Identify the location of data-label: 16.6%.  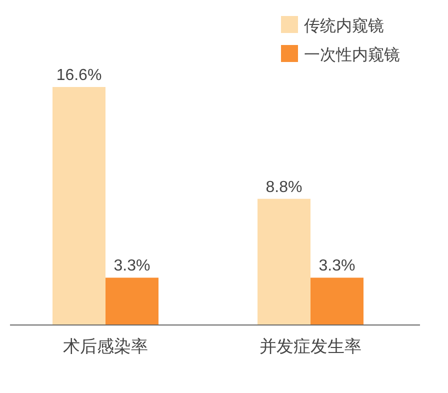
(79, 75).